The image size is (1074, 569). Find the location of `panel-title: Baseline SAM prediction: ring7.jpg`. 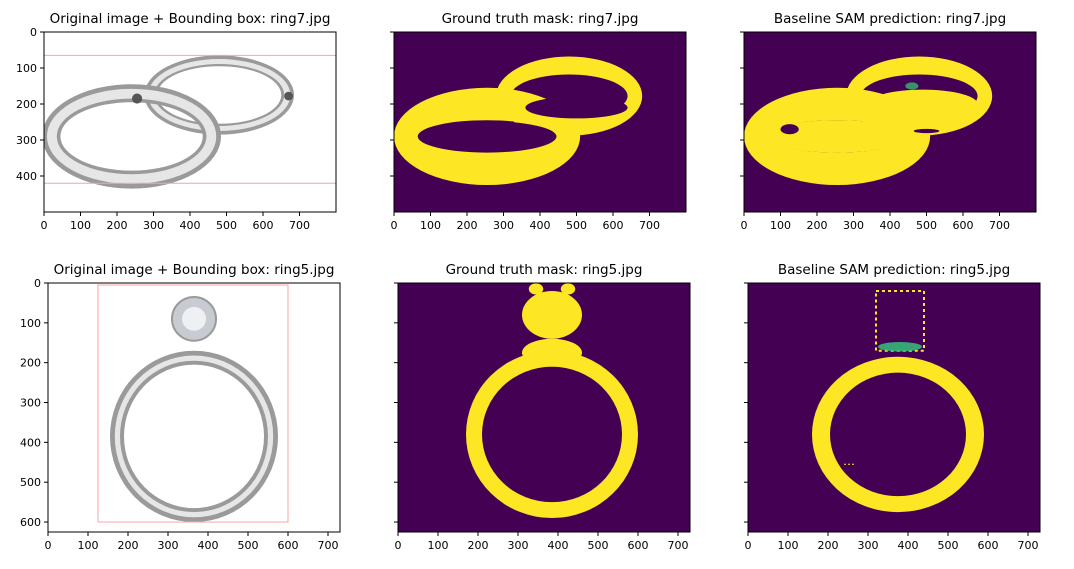

panel-title: Baseline SAM prediction: ring7.jpg is located at coordinates (890, 19).